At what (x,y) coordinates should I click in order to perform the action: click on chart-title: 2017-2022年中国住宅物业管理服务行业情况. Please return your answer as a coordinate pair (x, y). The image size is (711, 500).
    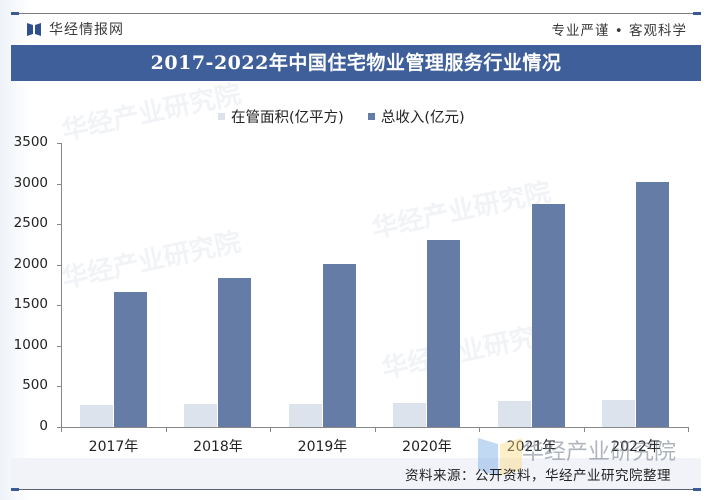
    Looking at the image, I should click on (356, 63).